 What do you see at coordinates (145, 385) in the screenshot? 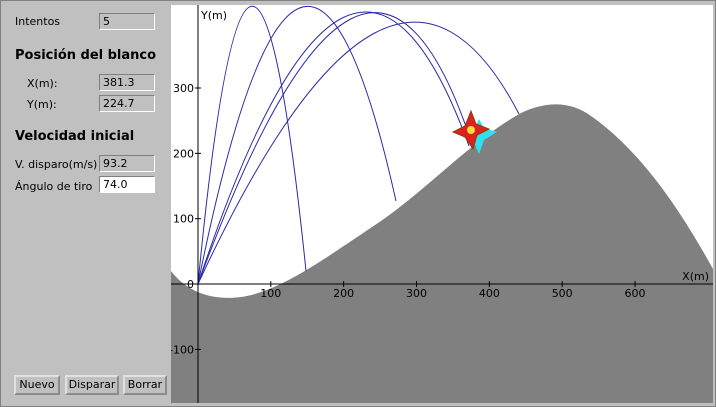
I see `button: Borrar` at bounding box center [145, 385].